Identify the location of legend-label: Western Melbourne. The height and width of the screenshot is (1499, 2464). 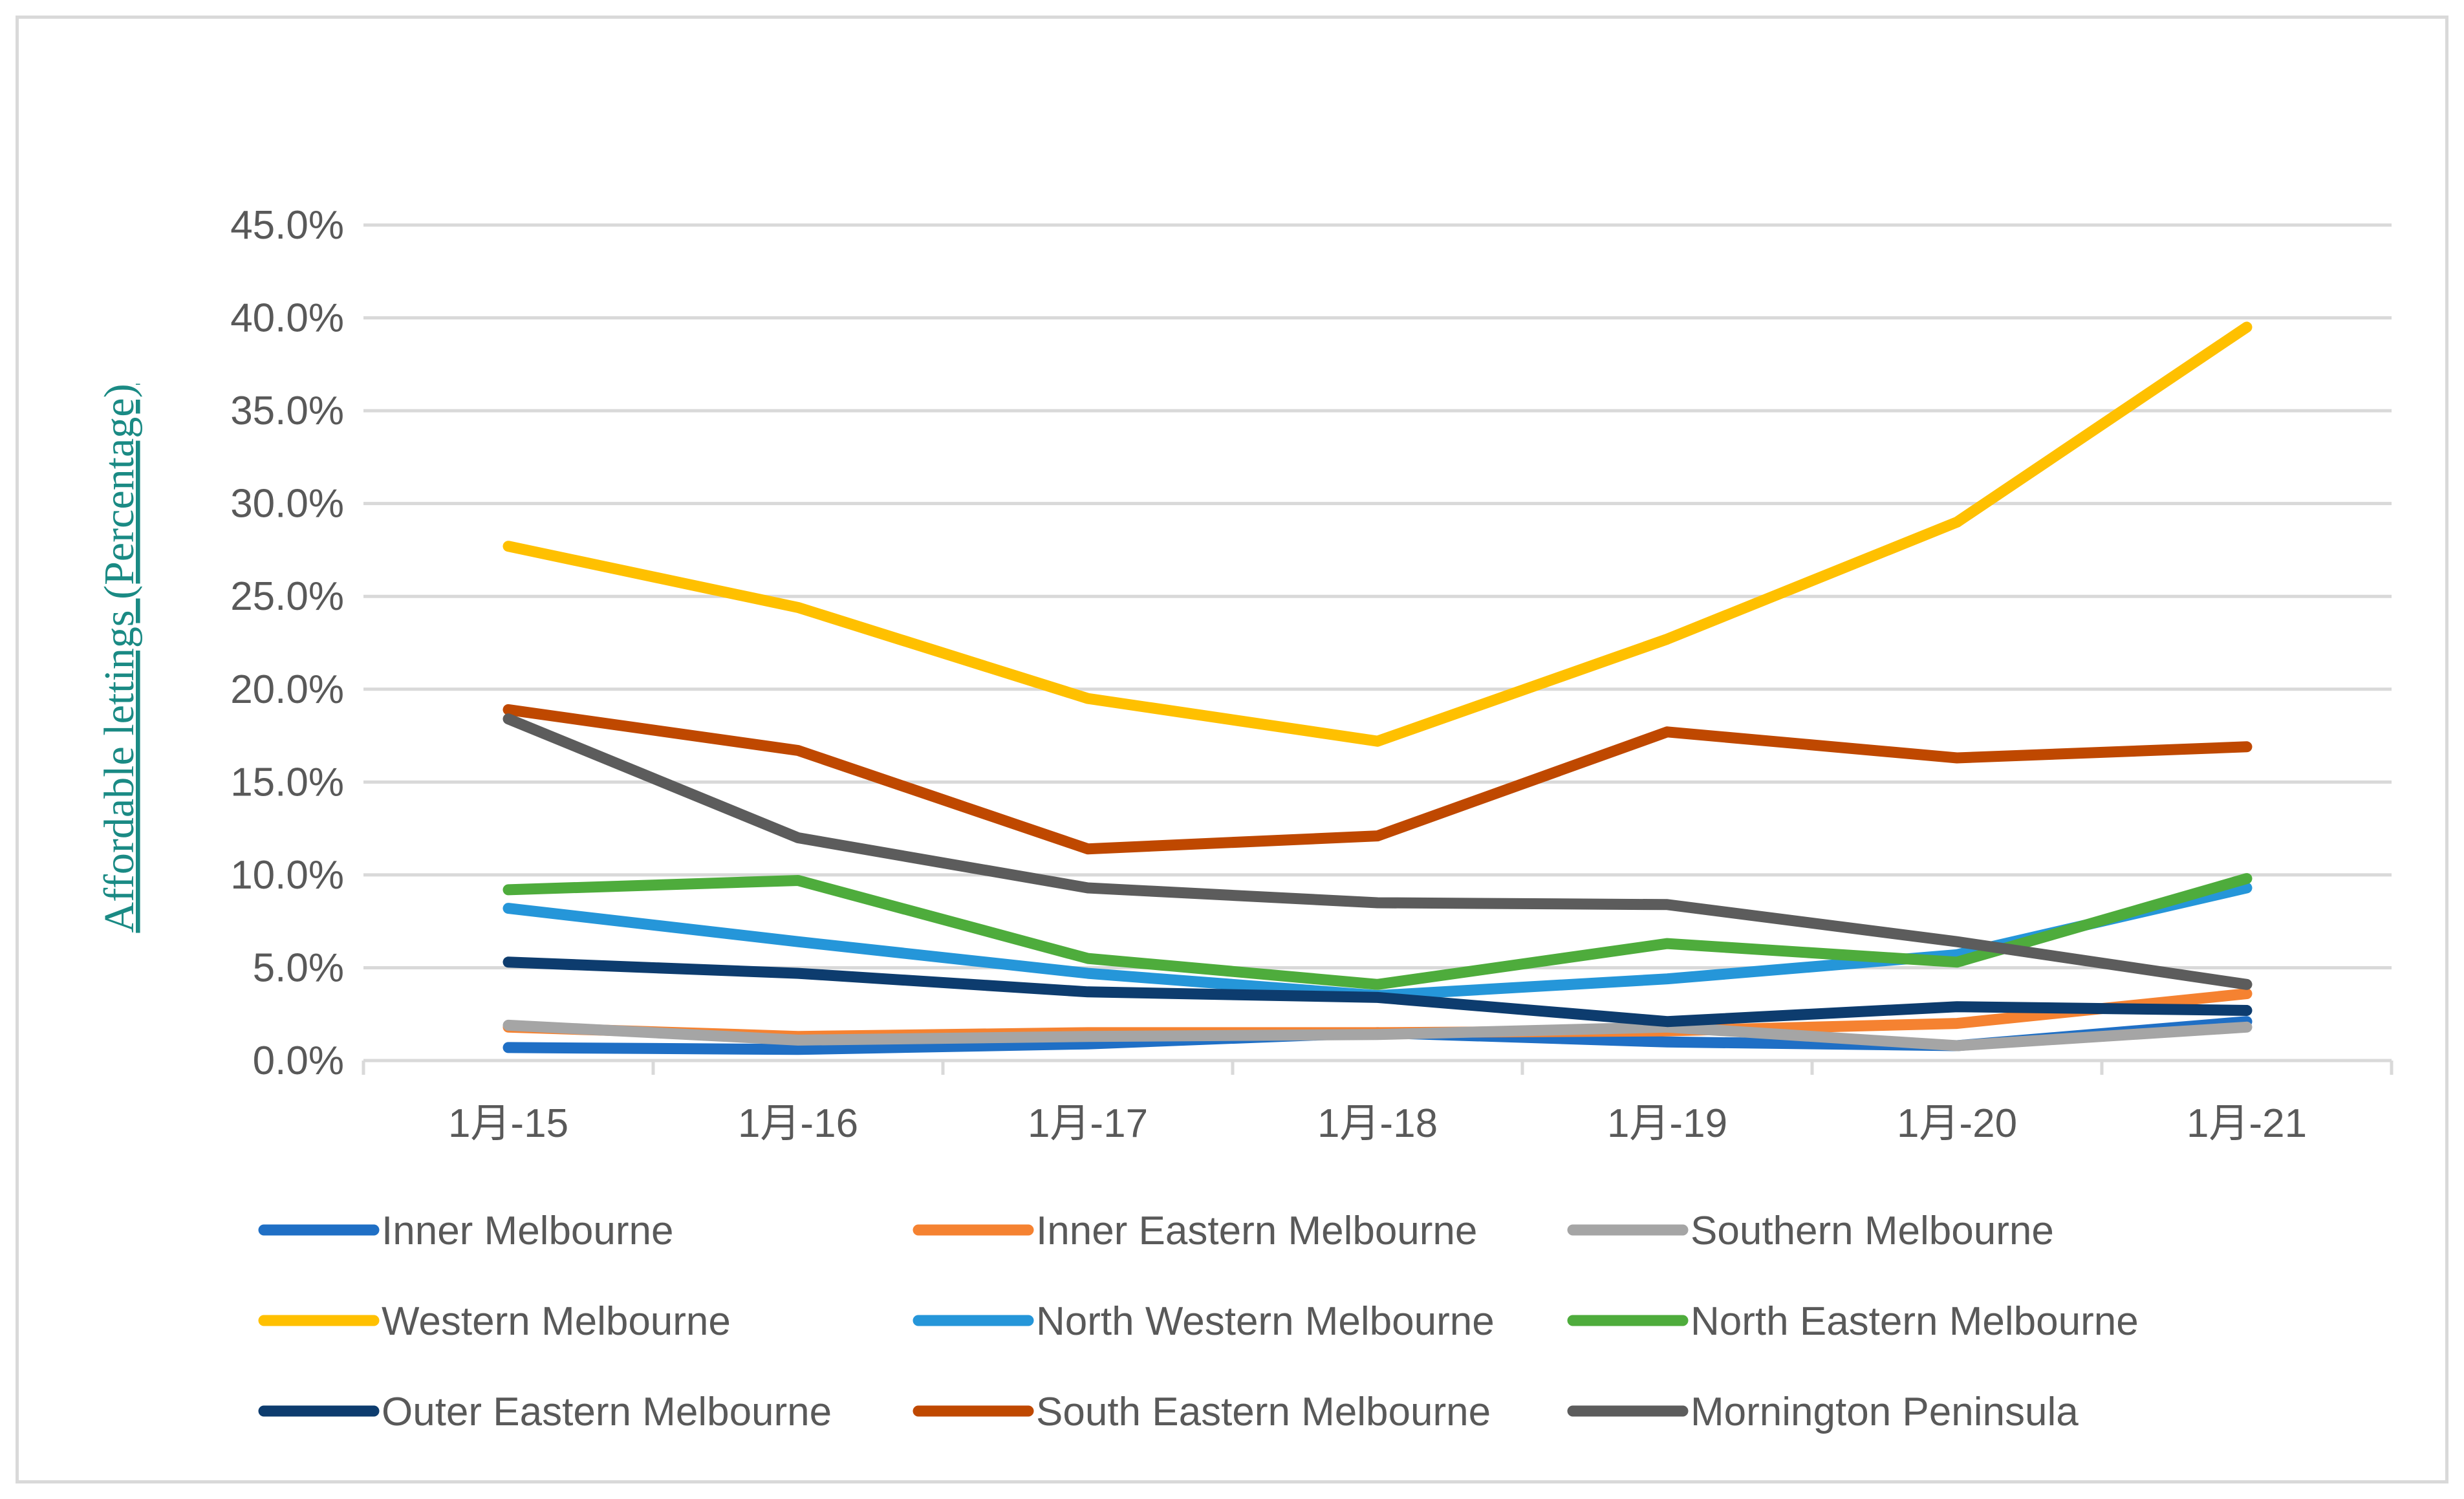
(556, 1321).